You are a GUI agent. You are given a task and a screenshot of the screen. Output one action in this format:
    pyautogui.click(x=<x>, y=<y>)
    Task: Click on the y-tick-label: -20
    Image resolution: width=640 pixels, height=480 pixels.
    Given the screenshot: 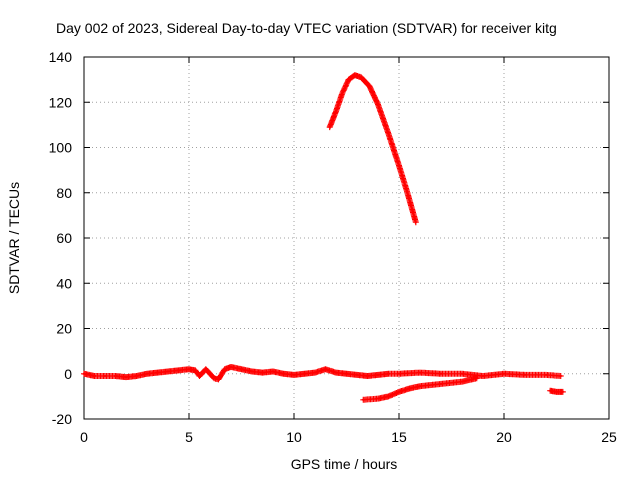 What is the action you would take?
    pyautogui.click(x=62, y=419)
    